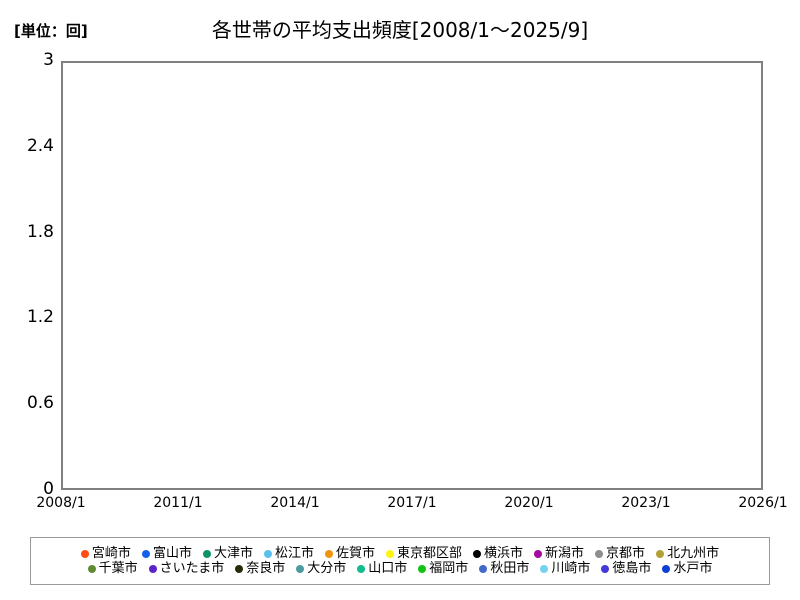  Describe the element at coordinates (632, 568) in the screenshot. I see `legend-label: 徳島市` at that location.